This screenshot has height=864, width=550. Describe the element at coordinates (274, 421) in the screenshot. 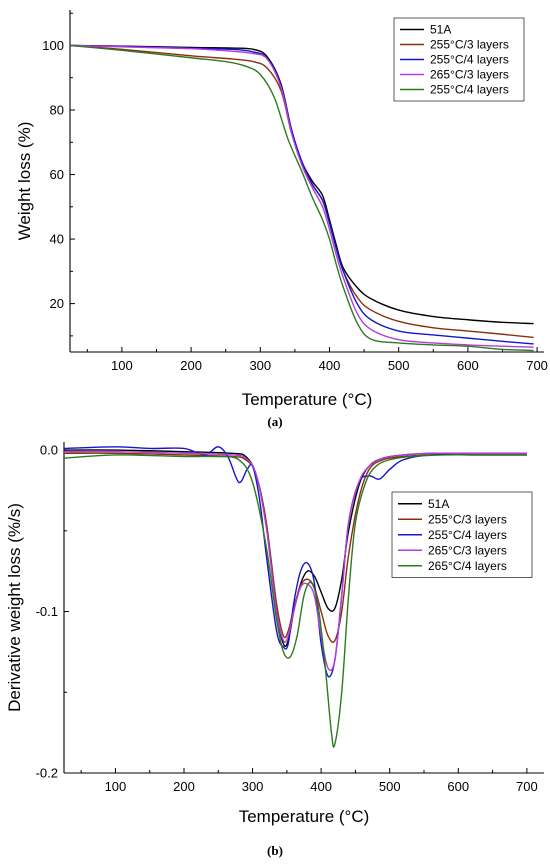

I see `panel-label: (a)` at that location.